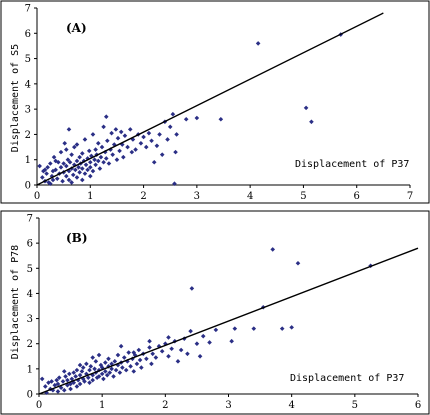 The height and width of the screenshot is (415, 430). Describe the element at coordinates (102, 405) in the screenshot. I see `panel-b-x-tick-label: 1` at that location.